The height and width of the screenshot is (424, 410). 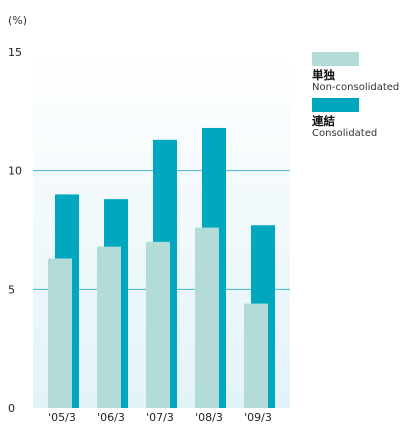 I want to click on legend: 単独 Non-consolidated 連結 Consolidated, so click(x=361, y=98).